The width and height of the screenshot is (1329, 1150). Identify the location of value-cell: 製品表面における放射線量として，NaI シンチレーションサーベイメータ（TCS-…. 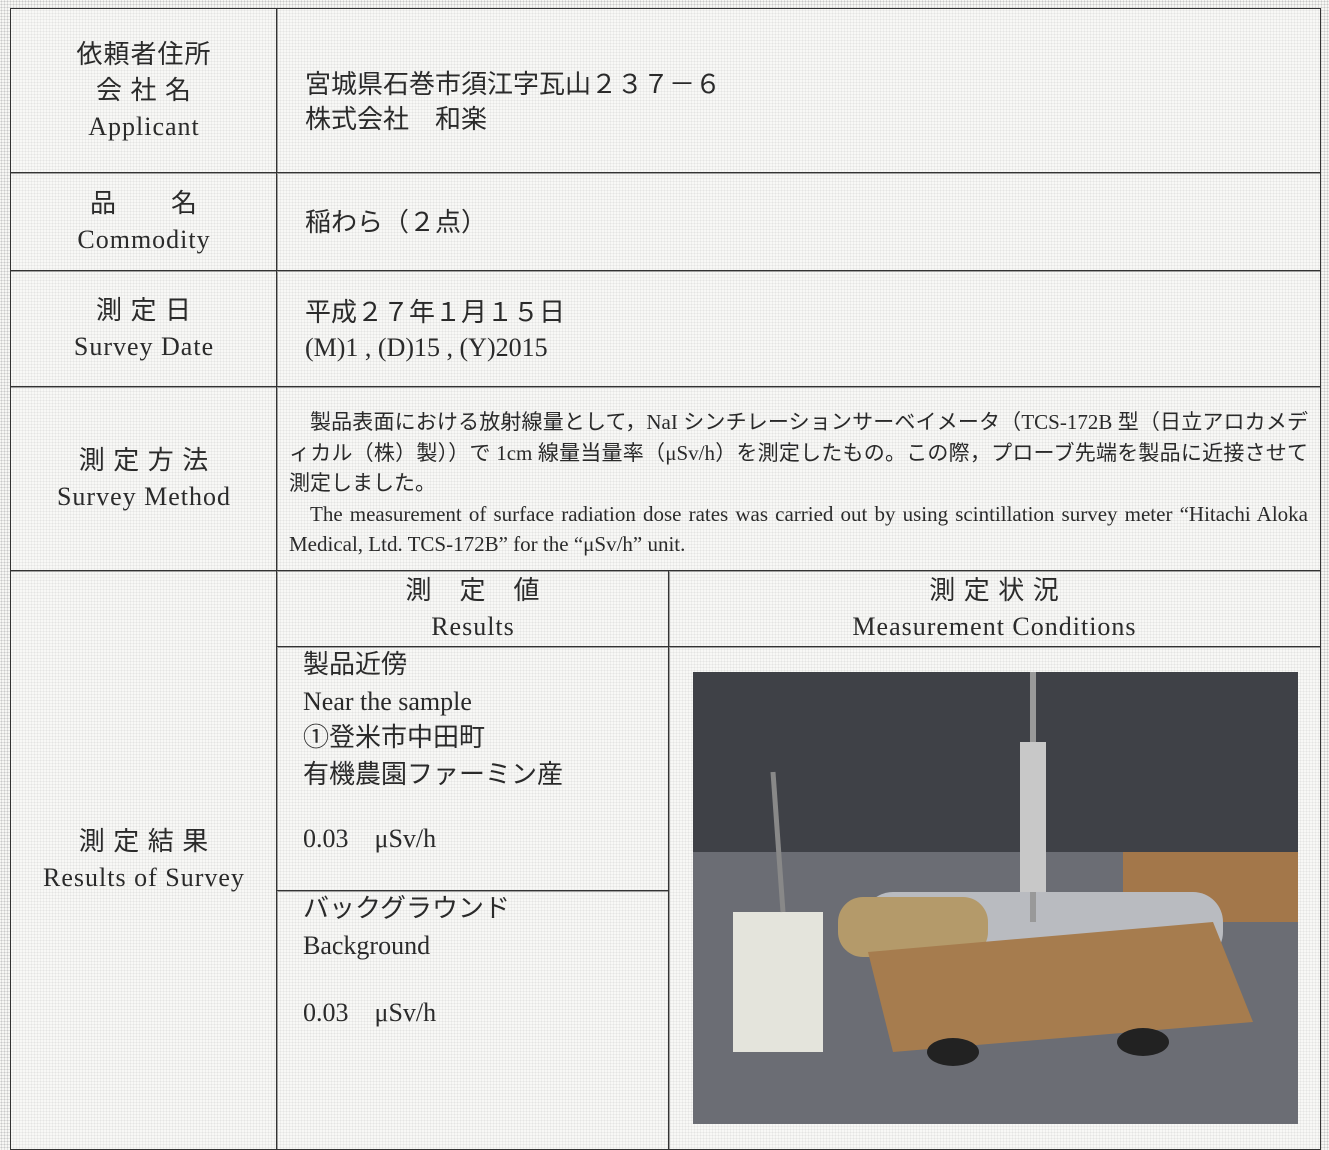
(798, 479).